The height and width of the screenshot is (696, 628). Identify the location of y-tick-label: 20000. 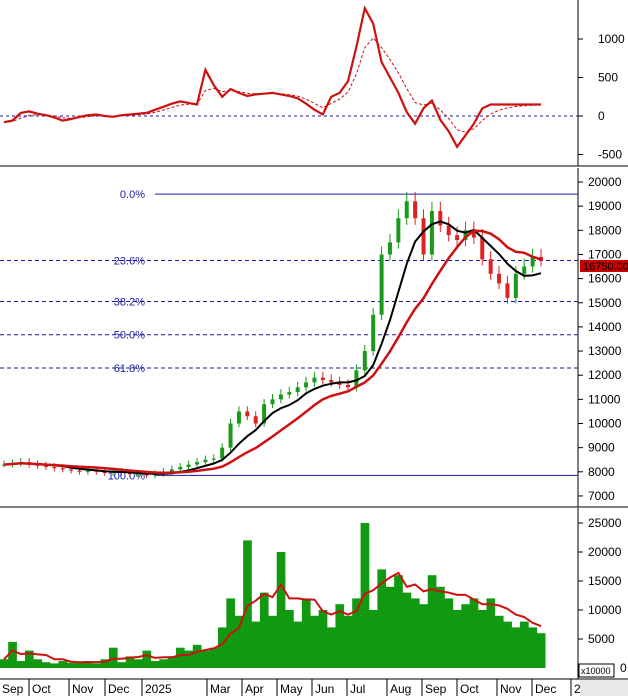
(605, 182).